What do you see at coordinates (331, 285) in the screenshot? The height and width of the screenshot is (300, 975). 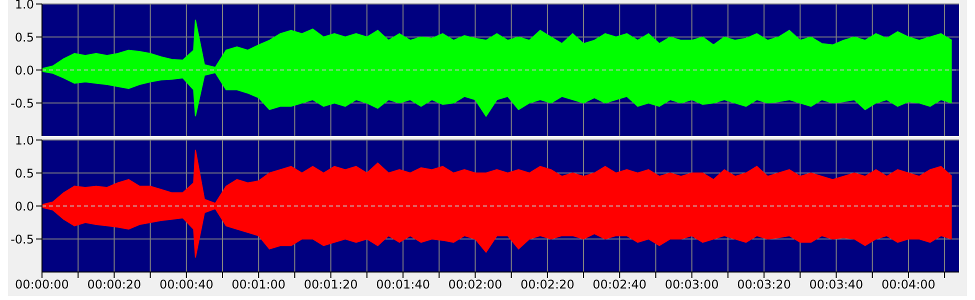 I see `x-tick-label: 00:01:20` at bounding box center [331, 285].